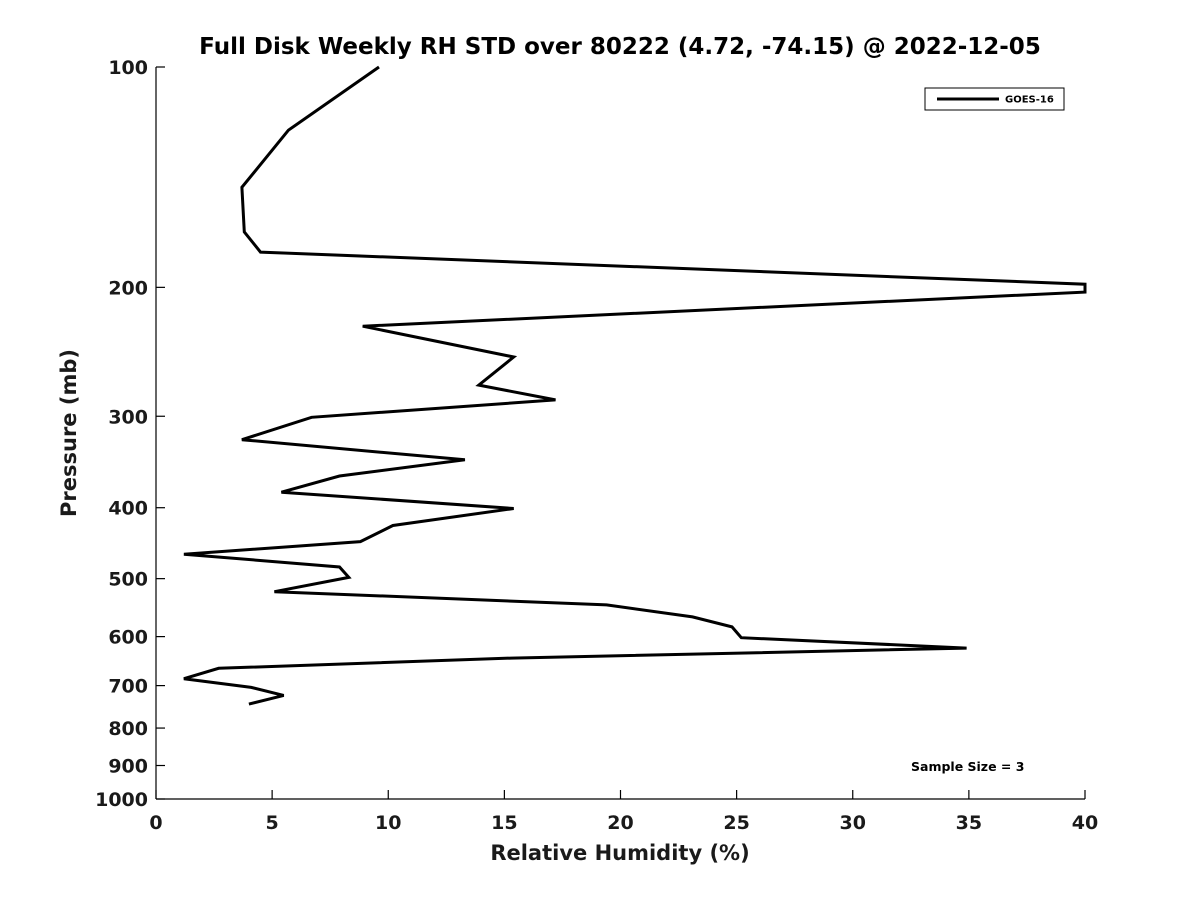 This screenshot has height=900, width=1200. I want to click on legend: GOES-16, so click(994, 99).